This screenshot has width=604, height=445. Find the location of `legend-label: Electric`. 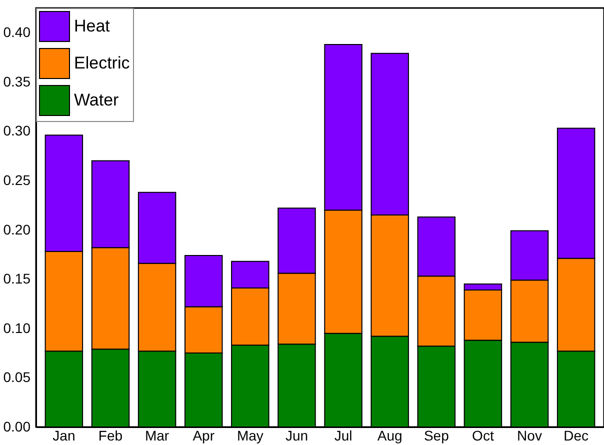

legend-label: Electric is located at coordinates (102, 63).